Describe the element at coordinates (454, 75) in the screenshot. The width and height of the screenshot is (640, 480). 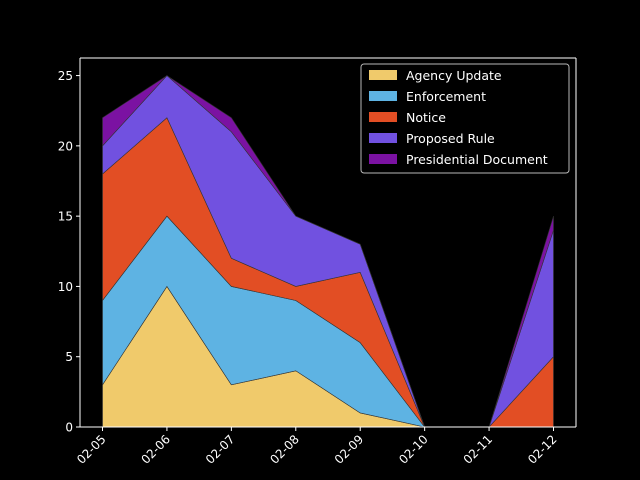
I see `legend-label: Agency Update` at that location.